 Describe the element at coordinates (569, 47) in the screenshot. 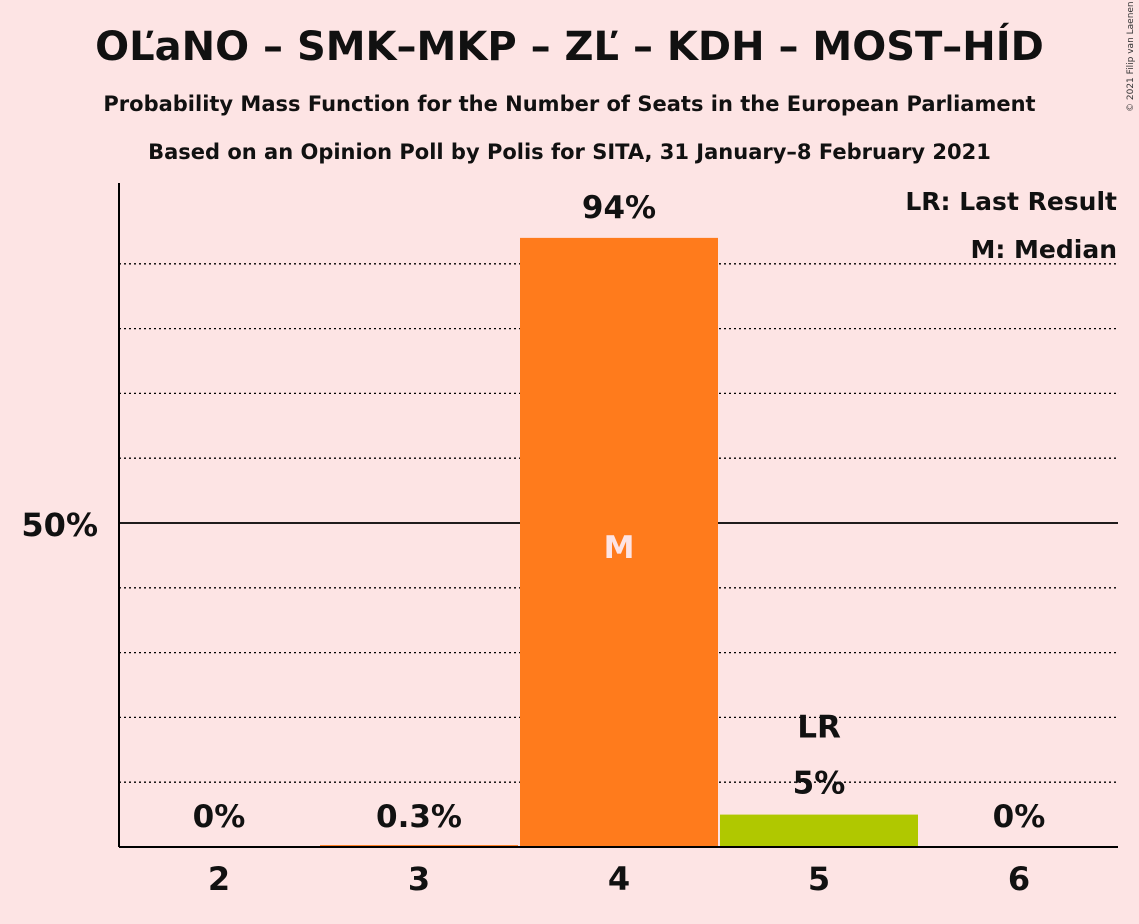

I see `chart-title: OĽaNO – SMK–MKP – ZĽ – KDH – MOST–HÍD` at that location.